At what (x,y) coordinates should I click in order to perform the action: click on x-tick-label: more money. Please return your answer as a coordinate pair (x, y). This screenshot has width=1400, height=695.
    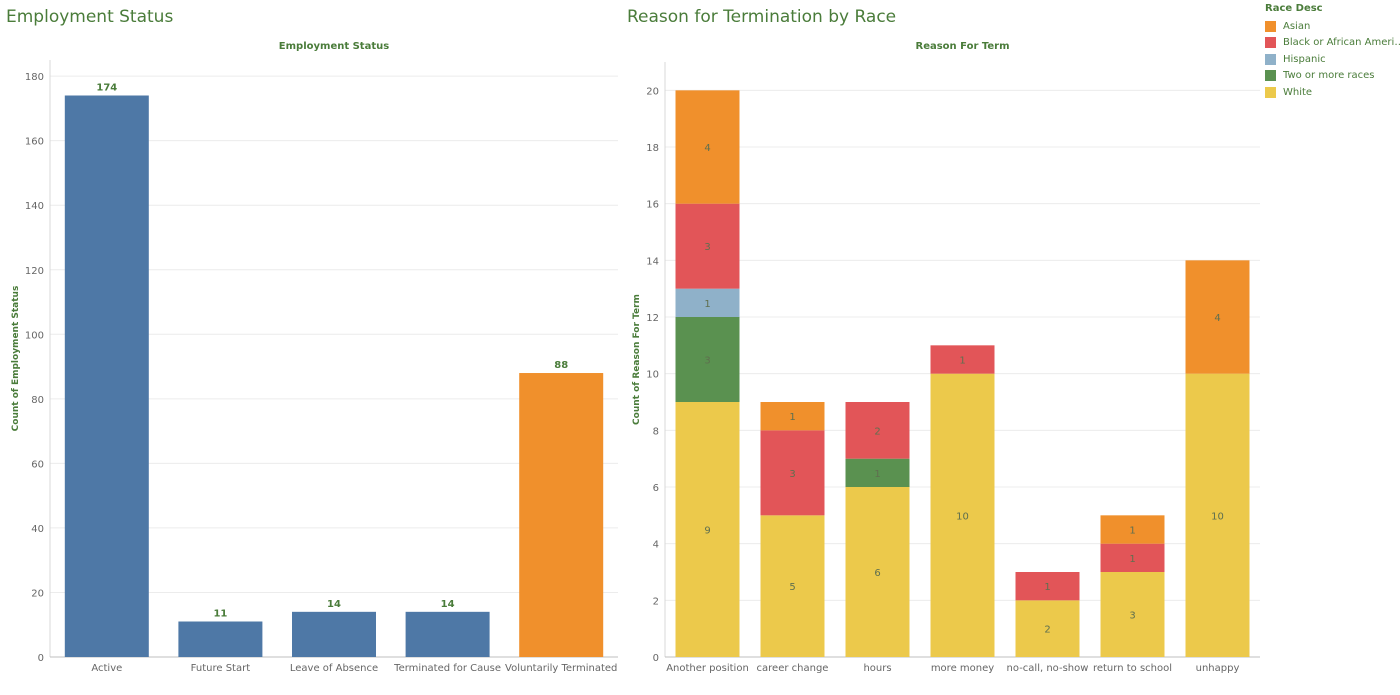
    Looking at the image, I should click on (962, 668).